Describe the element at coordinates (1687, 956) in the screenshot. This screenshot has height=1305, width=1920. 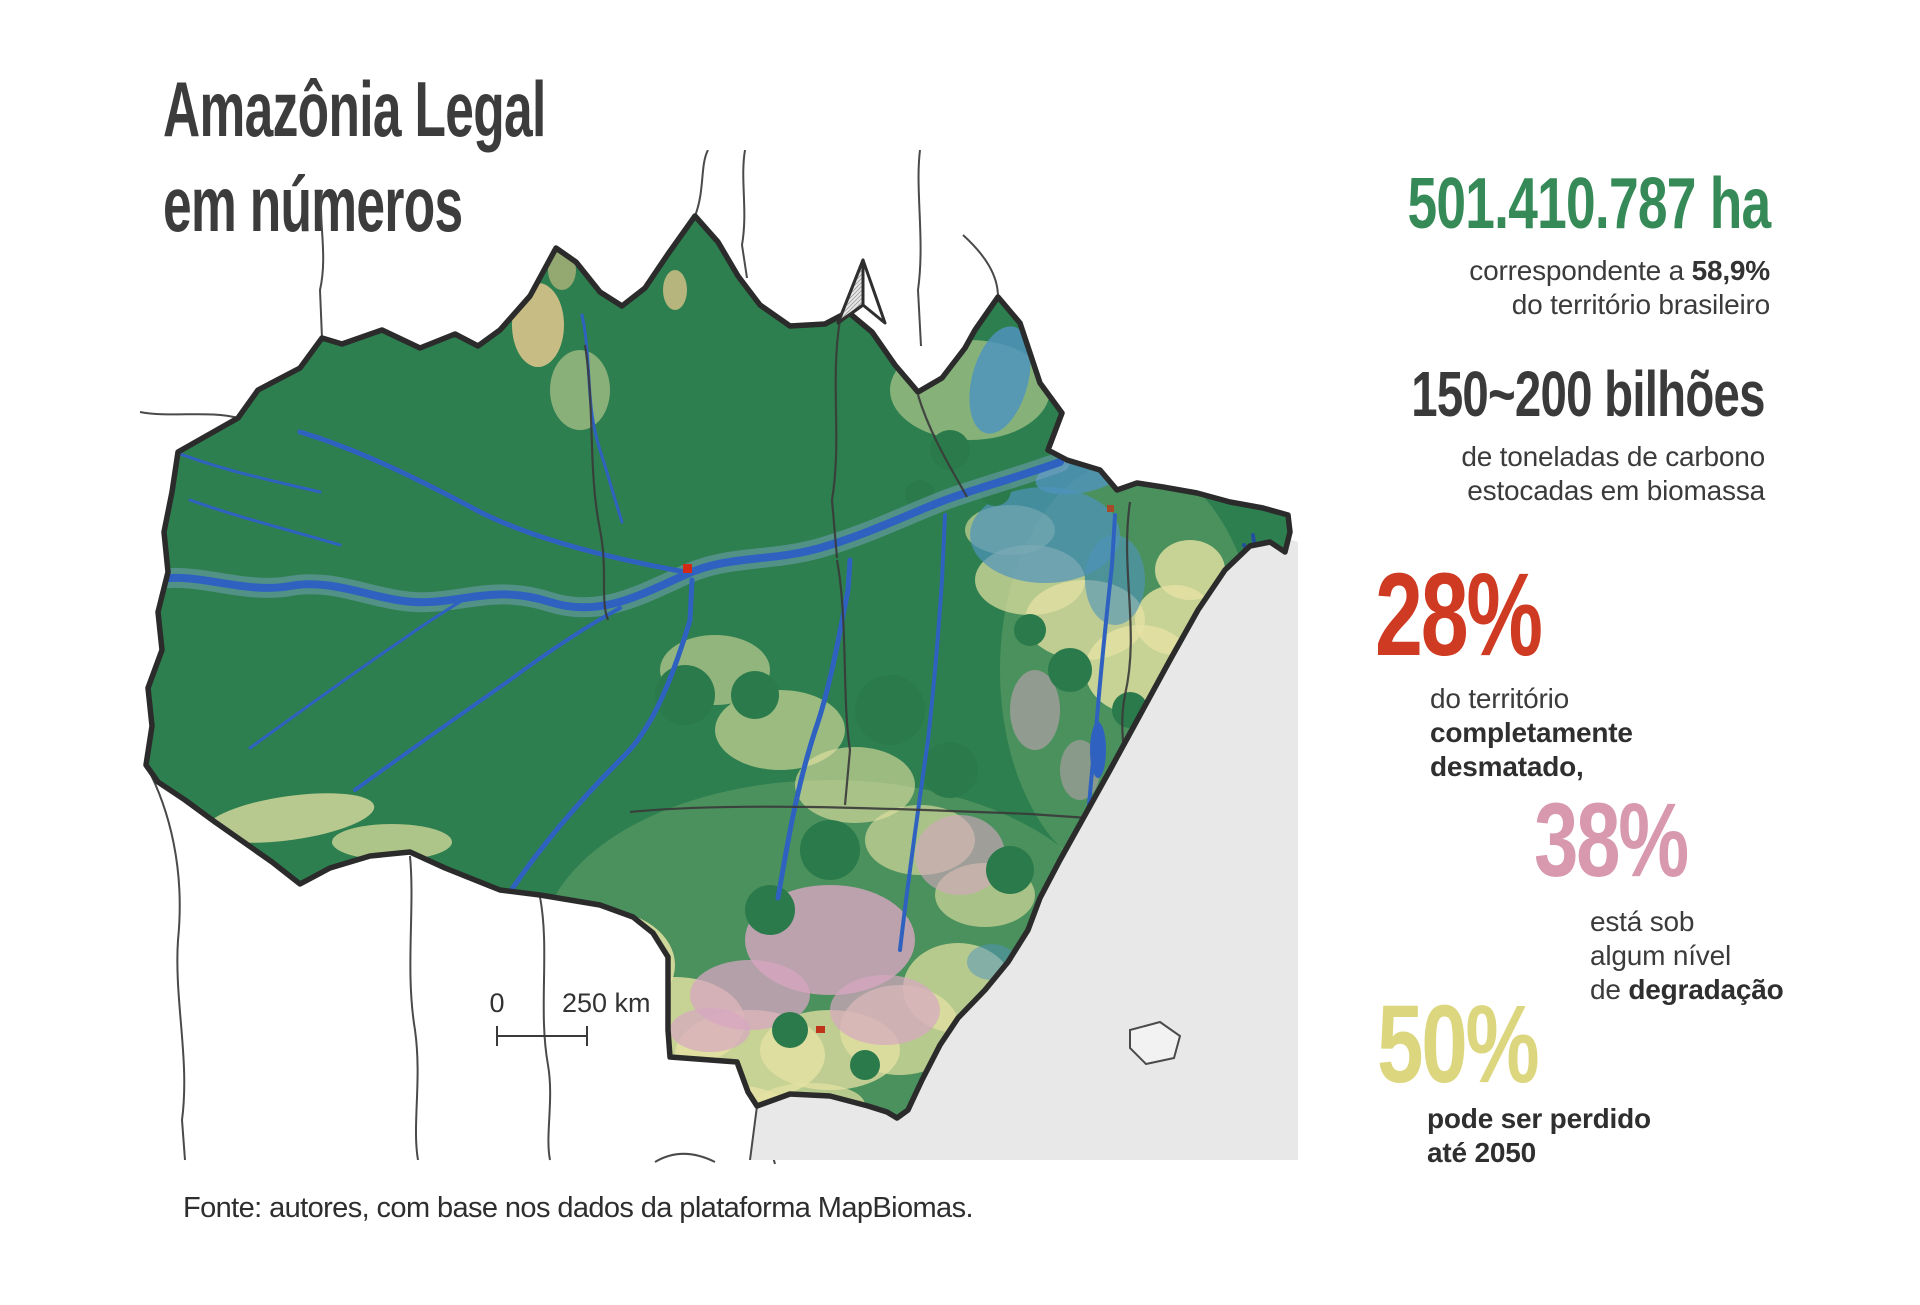
I see `stat-degraded-caption: está sob algum nível de degradação` at that location.